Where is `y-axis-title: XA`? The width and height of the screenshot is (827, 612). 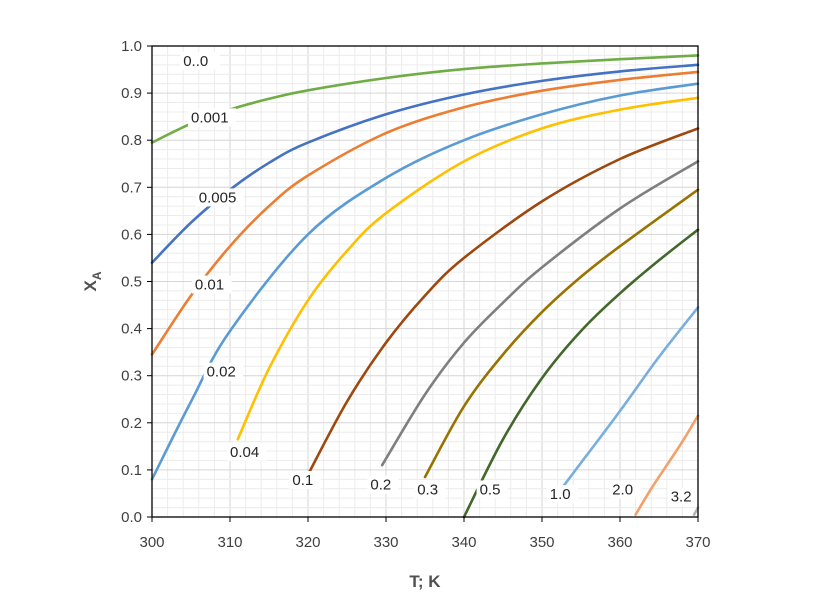 y-axis-title: XA is located at coordinates (92, 281).